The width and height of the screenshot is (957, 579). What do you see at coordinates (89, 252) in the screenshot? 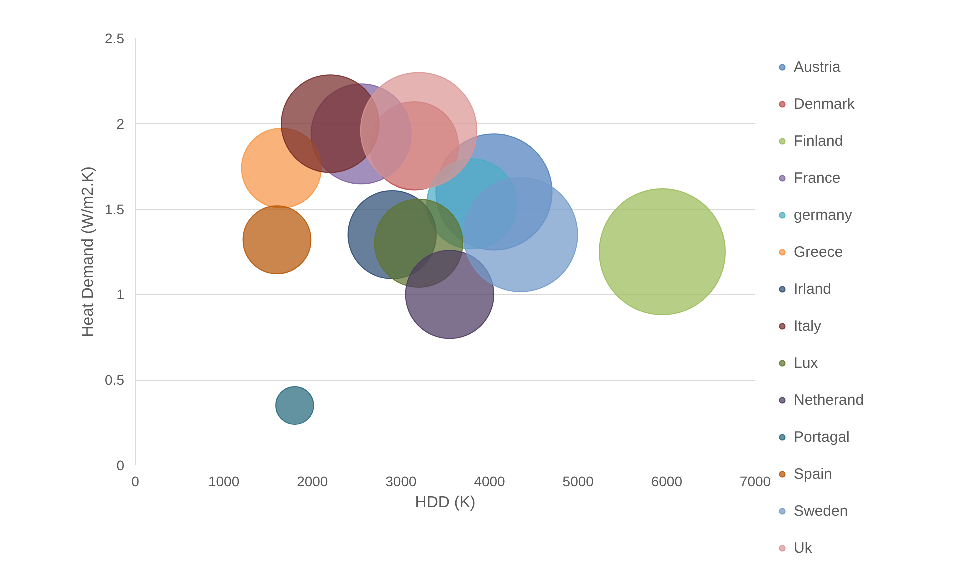
I see `y-axis-title: Heat Demand (W/m2.K)` at bounding box center [89, 252].